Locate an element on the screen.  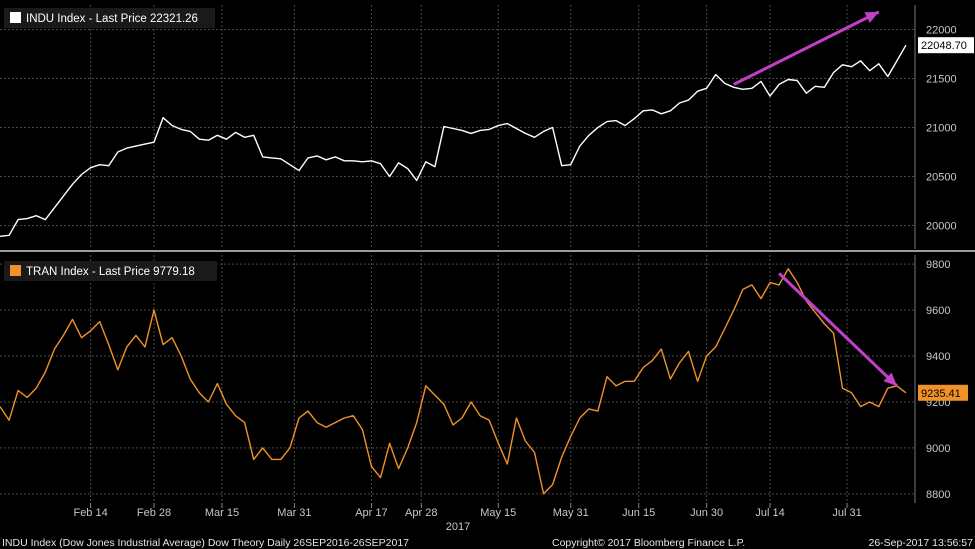
tran-last-price-marker: 9235.41 is located at coordinates (943, 392).